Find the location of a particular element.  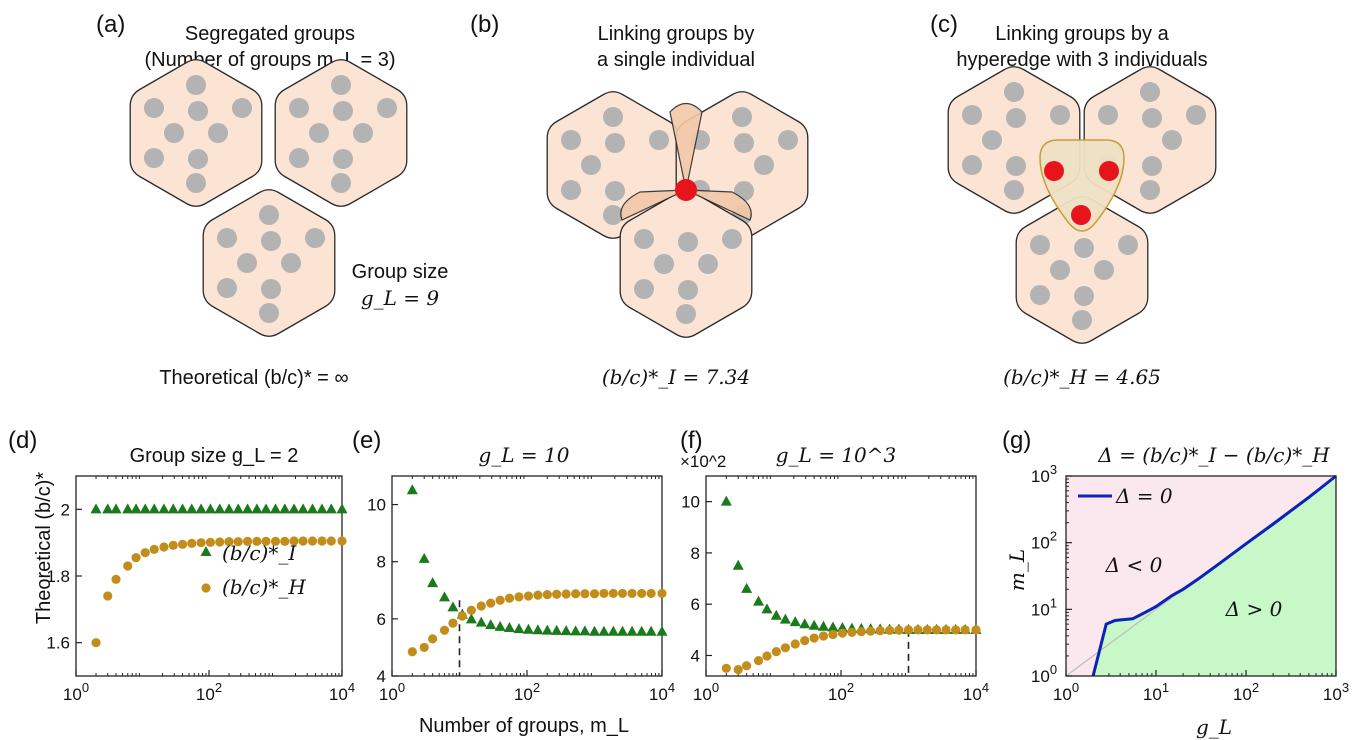

y-tick-label: 6 is located at coordinates (381, 619).